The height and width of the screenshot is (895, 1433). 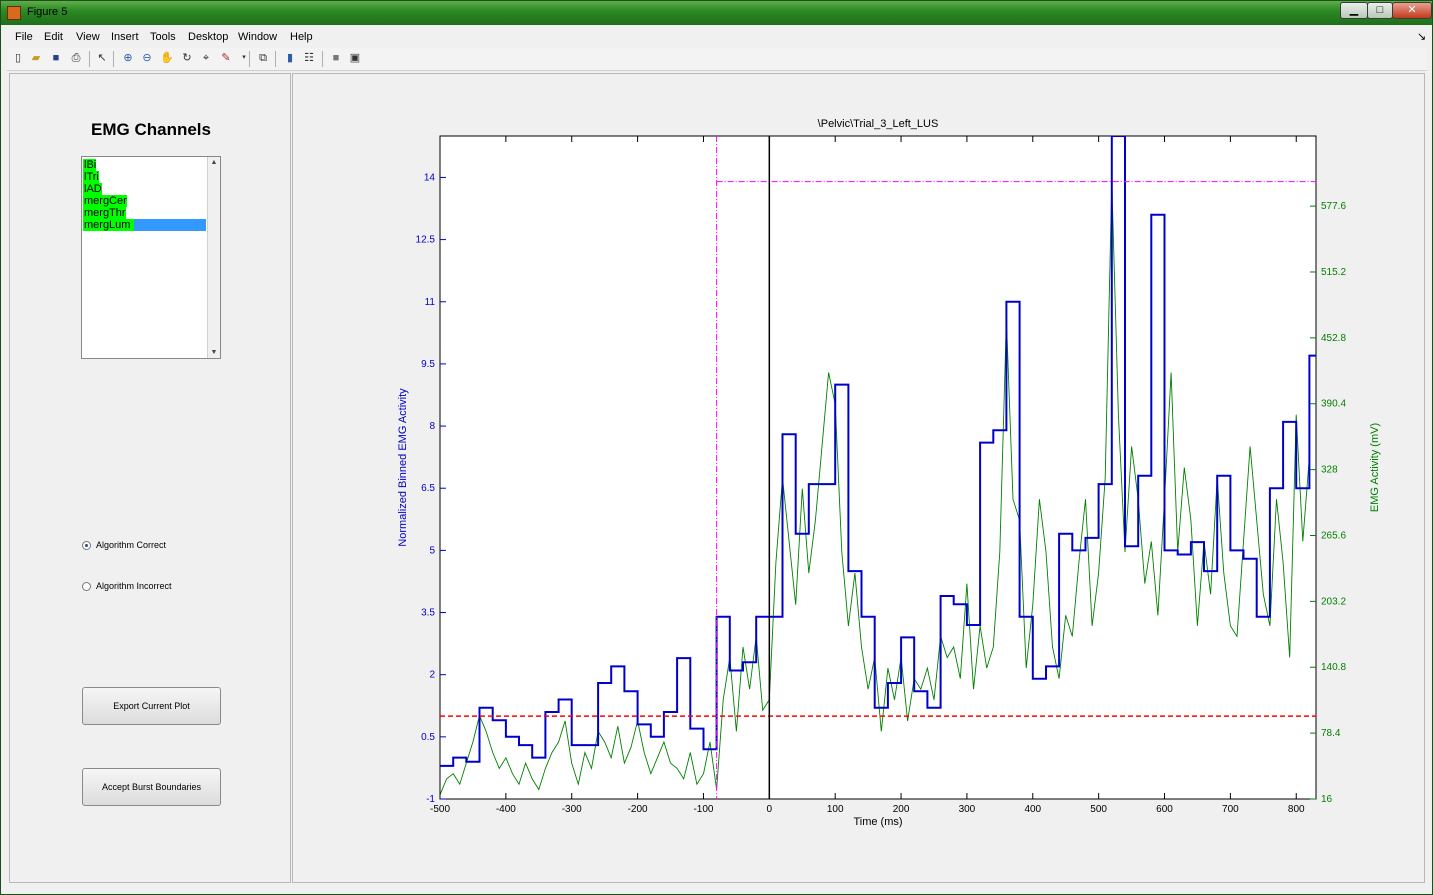 What do you see at coordinates (1333, 338) in the screenshot?
I see `y-right-tick-label: 452.8` at bounding box center [1333, 338].